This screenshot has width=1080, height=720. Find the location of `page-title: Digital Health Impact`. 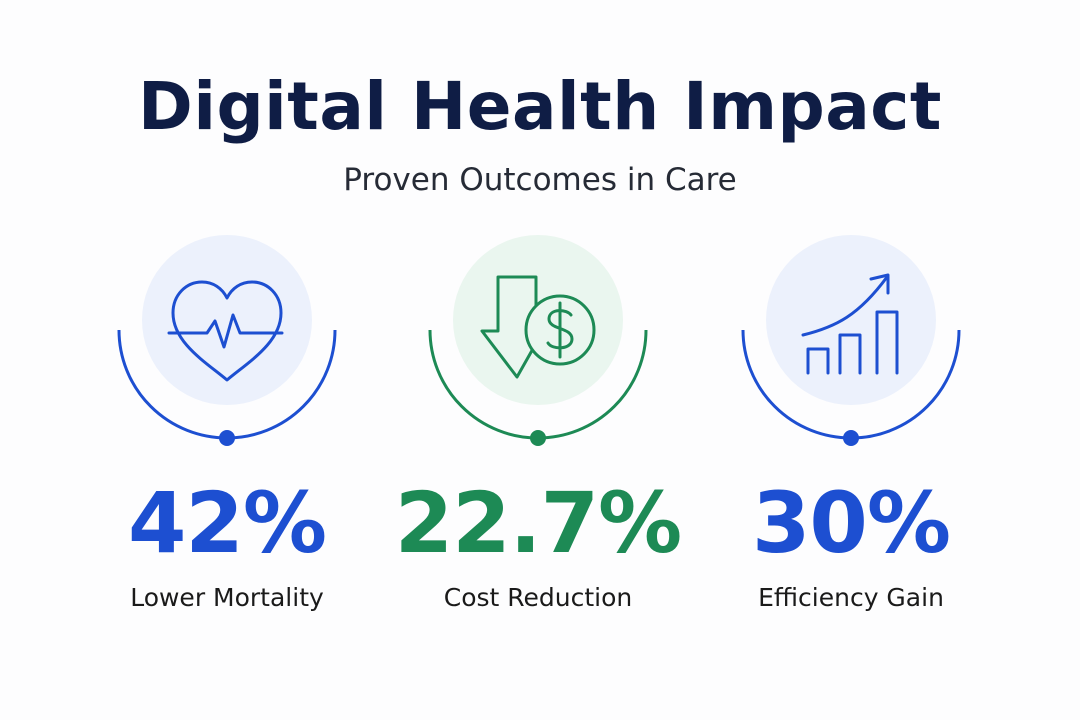

page-title: Digital Health Impact is located at coordinates (540, 106).